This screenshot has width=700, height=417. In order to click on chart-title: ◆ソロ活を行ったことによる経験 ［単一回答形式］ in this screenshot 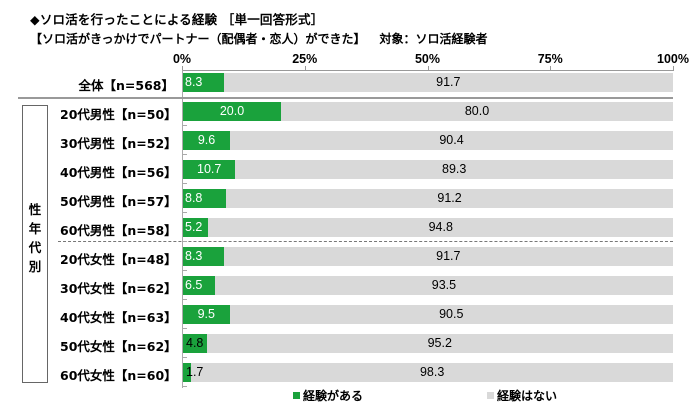, I will do `click(177, 19)`.